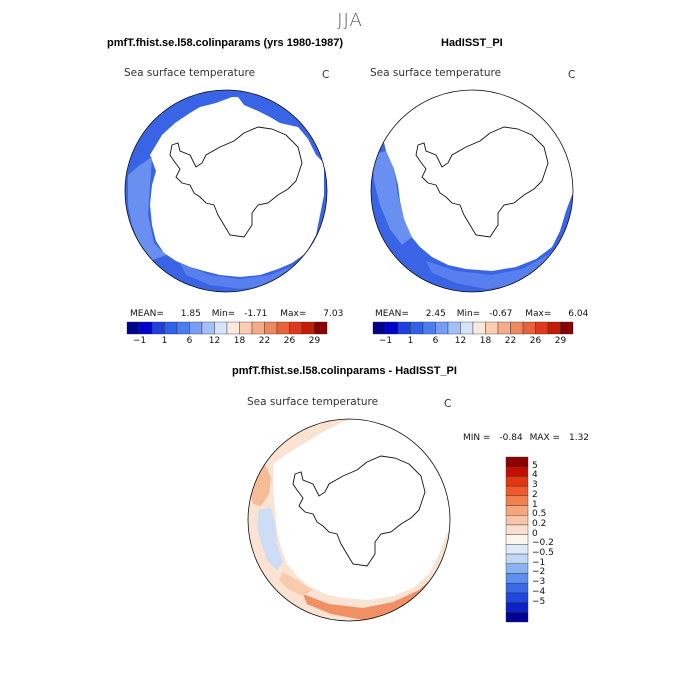 This screenshot has width=700, height=700. I want to click on colorbar-tick-label: 5, so click(535, 465).